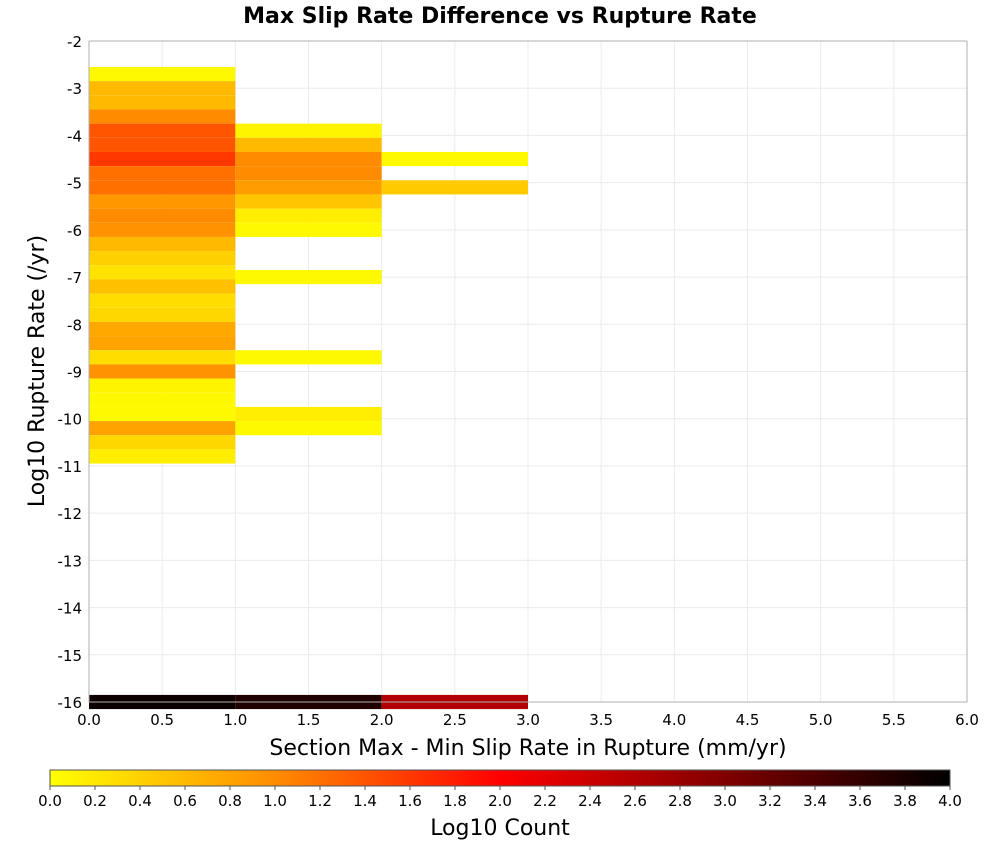 Image resolution: width=1000 pixels, height=850 pixels. Describe the element at coordinates (500, 778) in the screenshot. I see `colorbar` at that location.